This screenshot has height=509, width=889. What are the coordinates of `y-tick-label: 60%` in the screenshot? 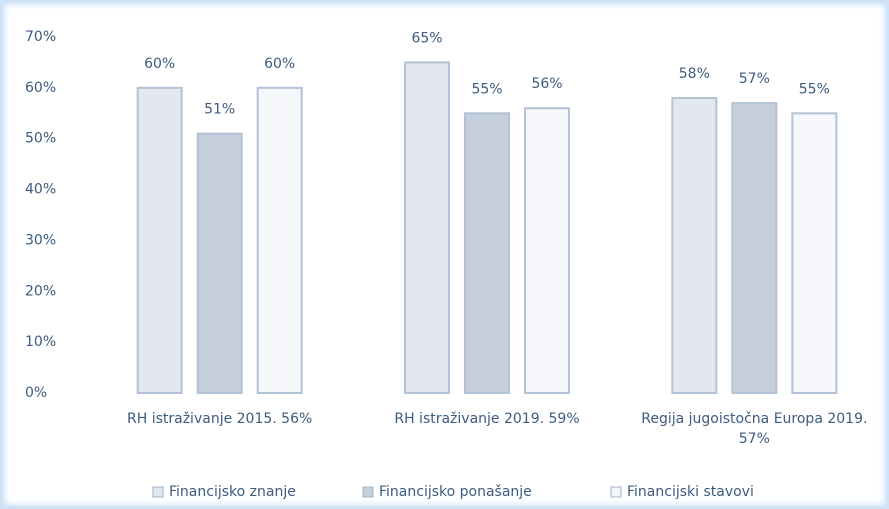 It's located at (40, 88).